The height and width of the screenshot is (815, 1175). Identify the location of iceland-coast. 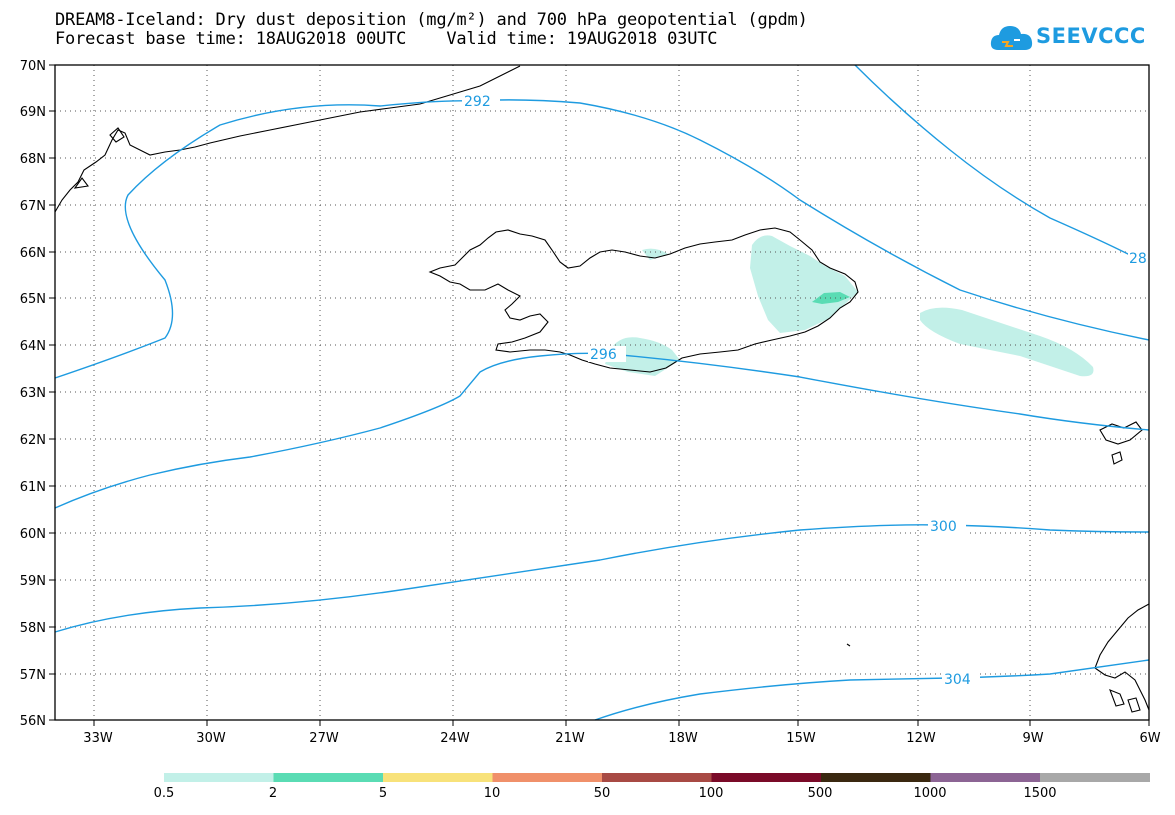
(643, 300).